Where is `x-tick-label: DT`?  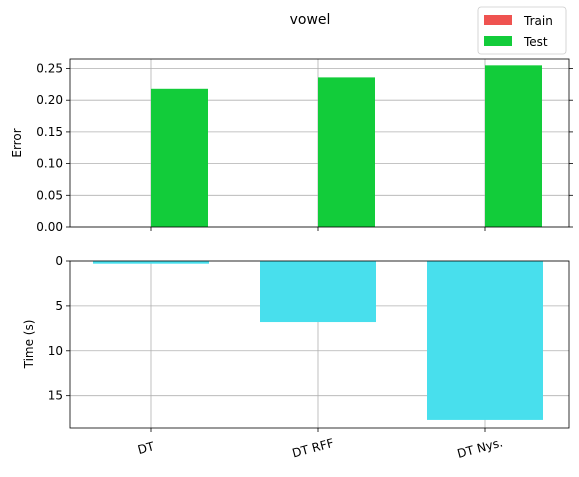 x-tick-label: DT is located at coordinates (146, 448).